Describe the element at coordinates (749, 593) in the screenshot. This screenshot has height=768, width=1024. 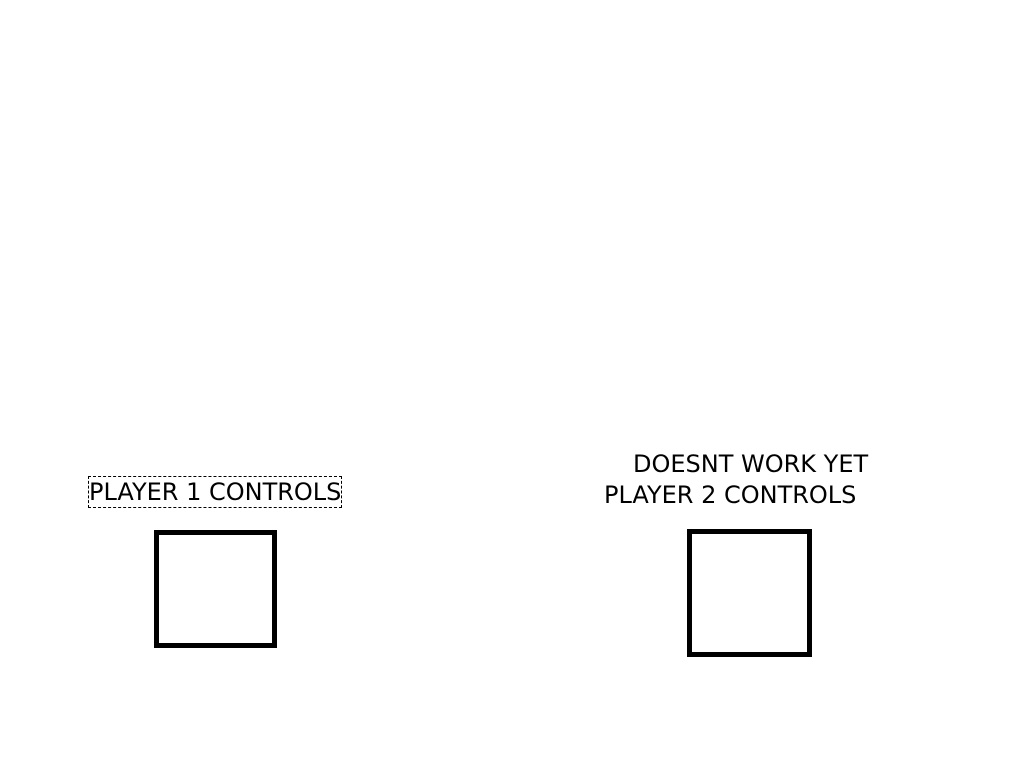
I see `player-2-control-button` at that location.